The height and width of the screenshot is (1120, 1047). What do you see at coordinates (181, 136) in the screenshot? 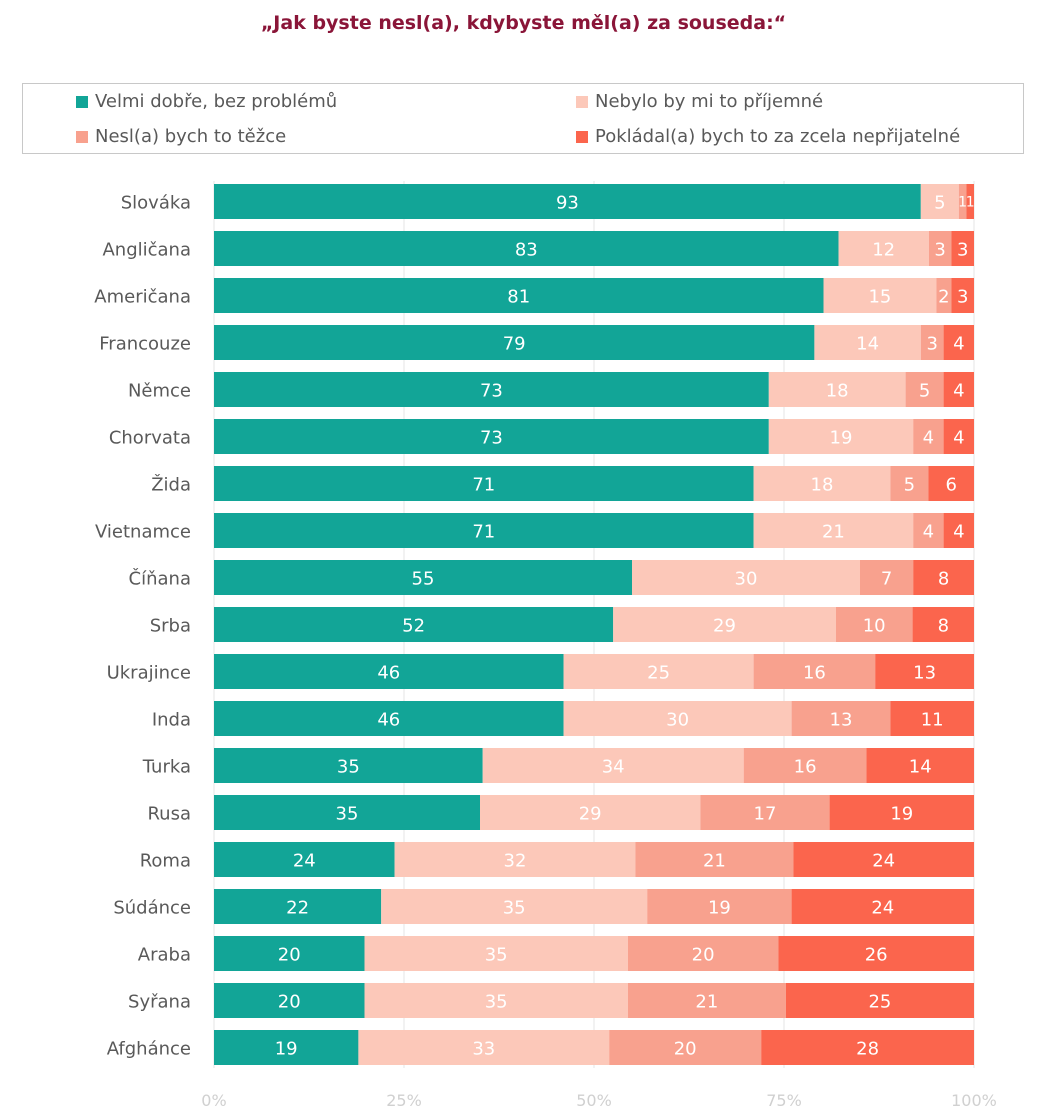
I see `legend-item-hard: Nesl(a) bych to těžce` at bounding box center [181, 136].